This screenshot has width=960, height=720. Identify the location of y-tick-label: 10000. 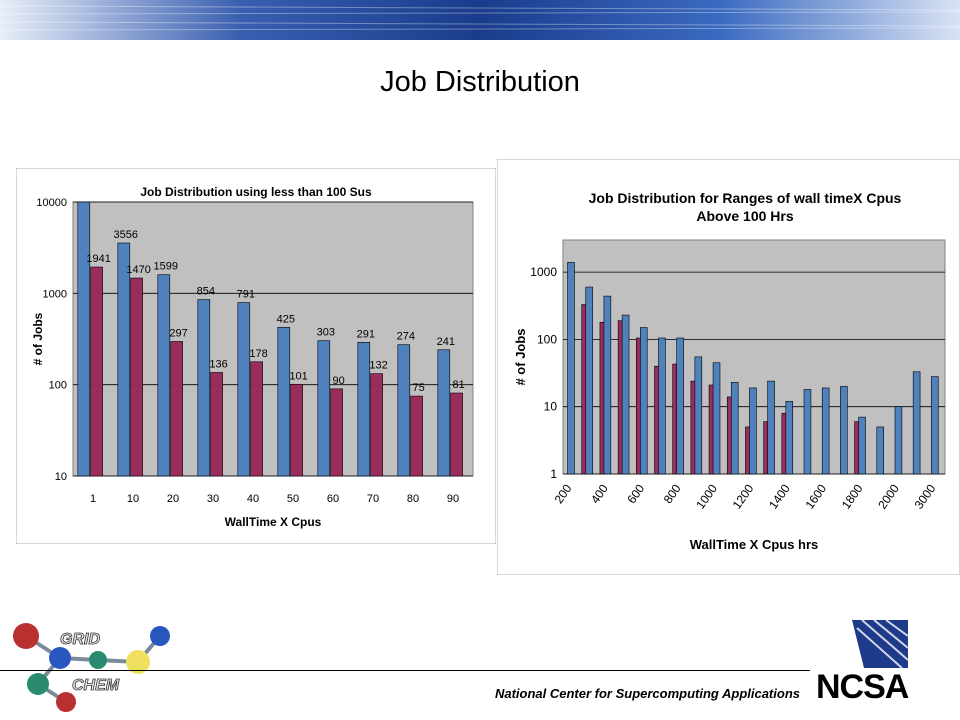
(51, 203).